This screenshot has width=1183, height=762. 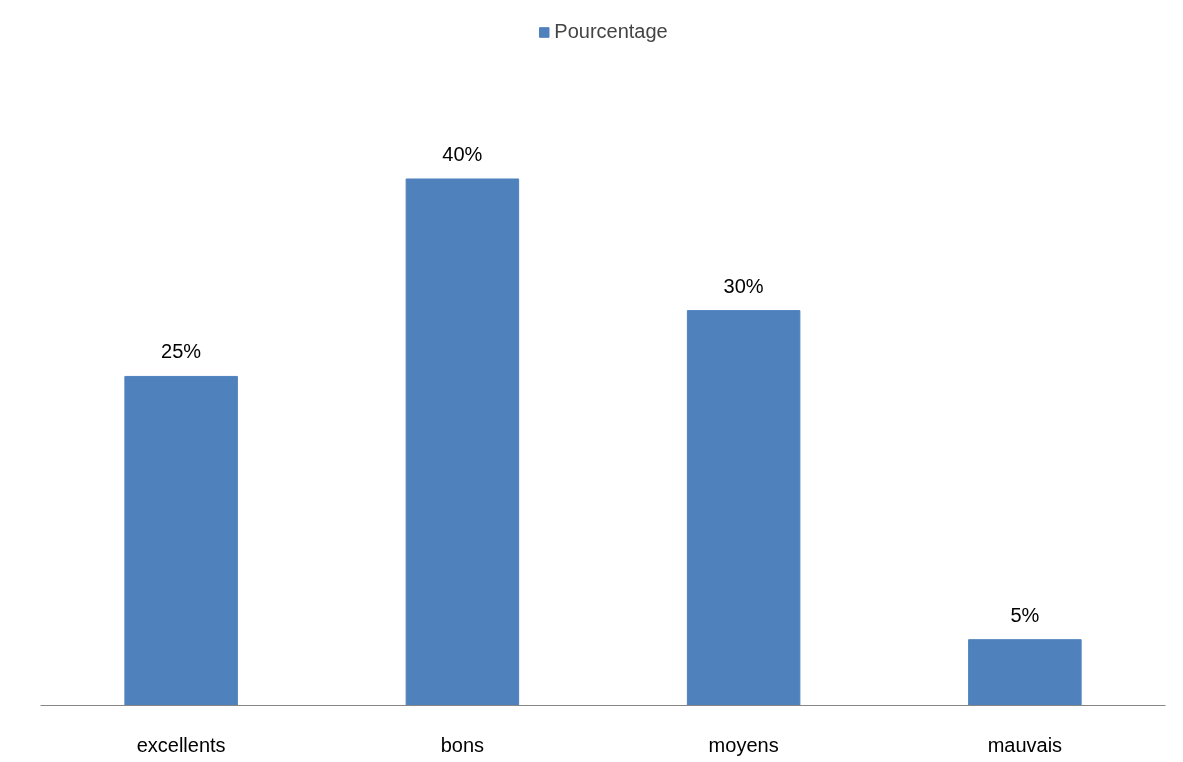 I want to click on x-tick-label: bons, so click(x=462, y=744).